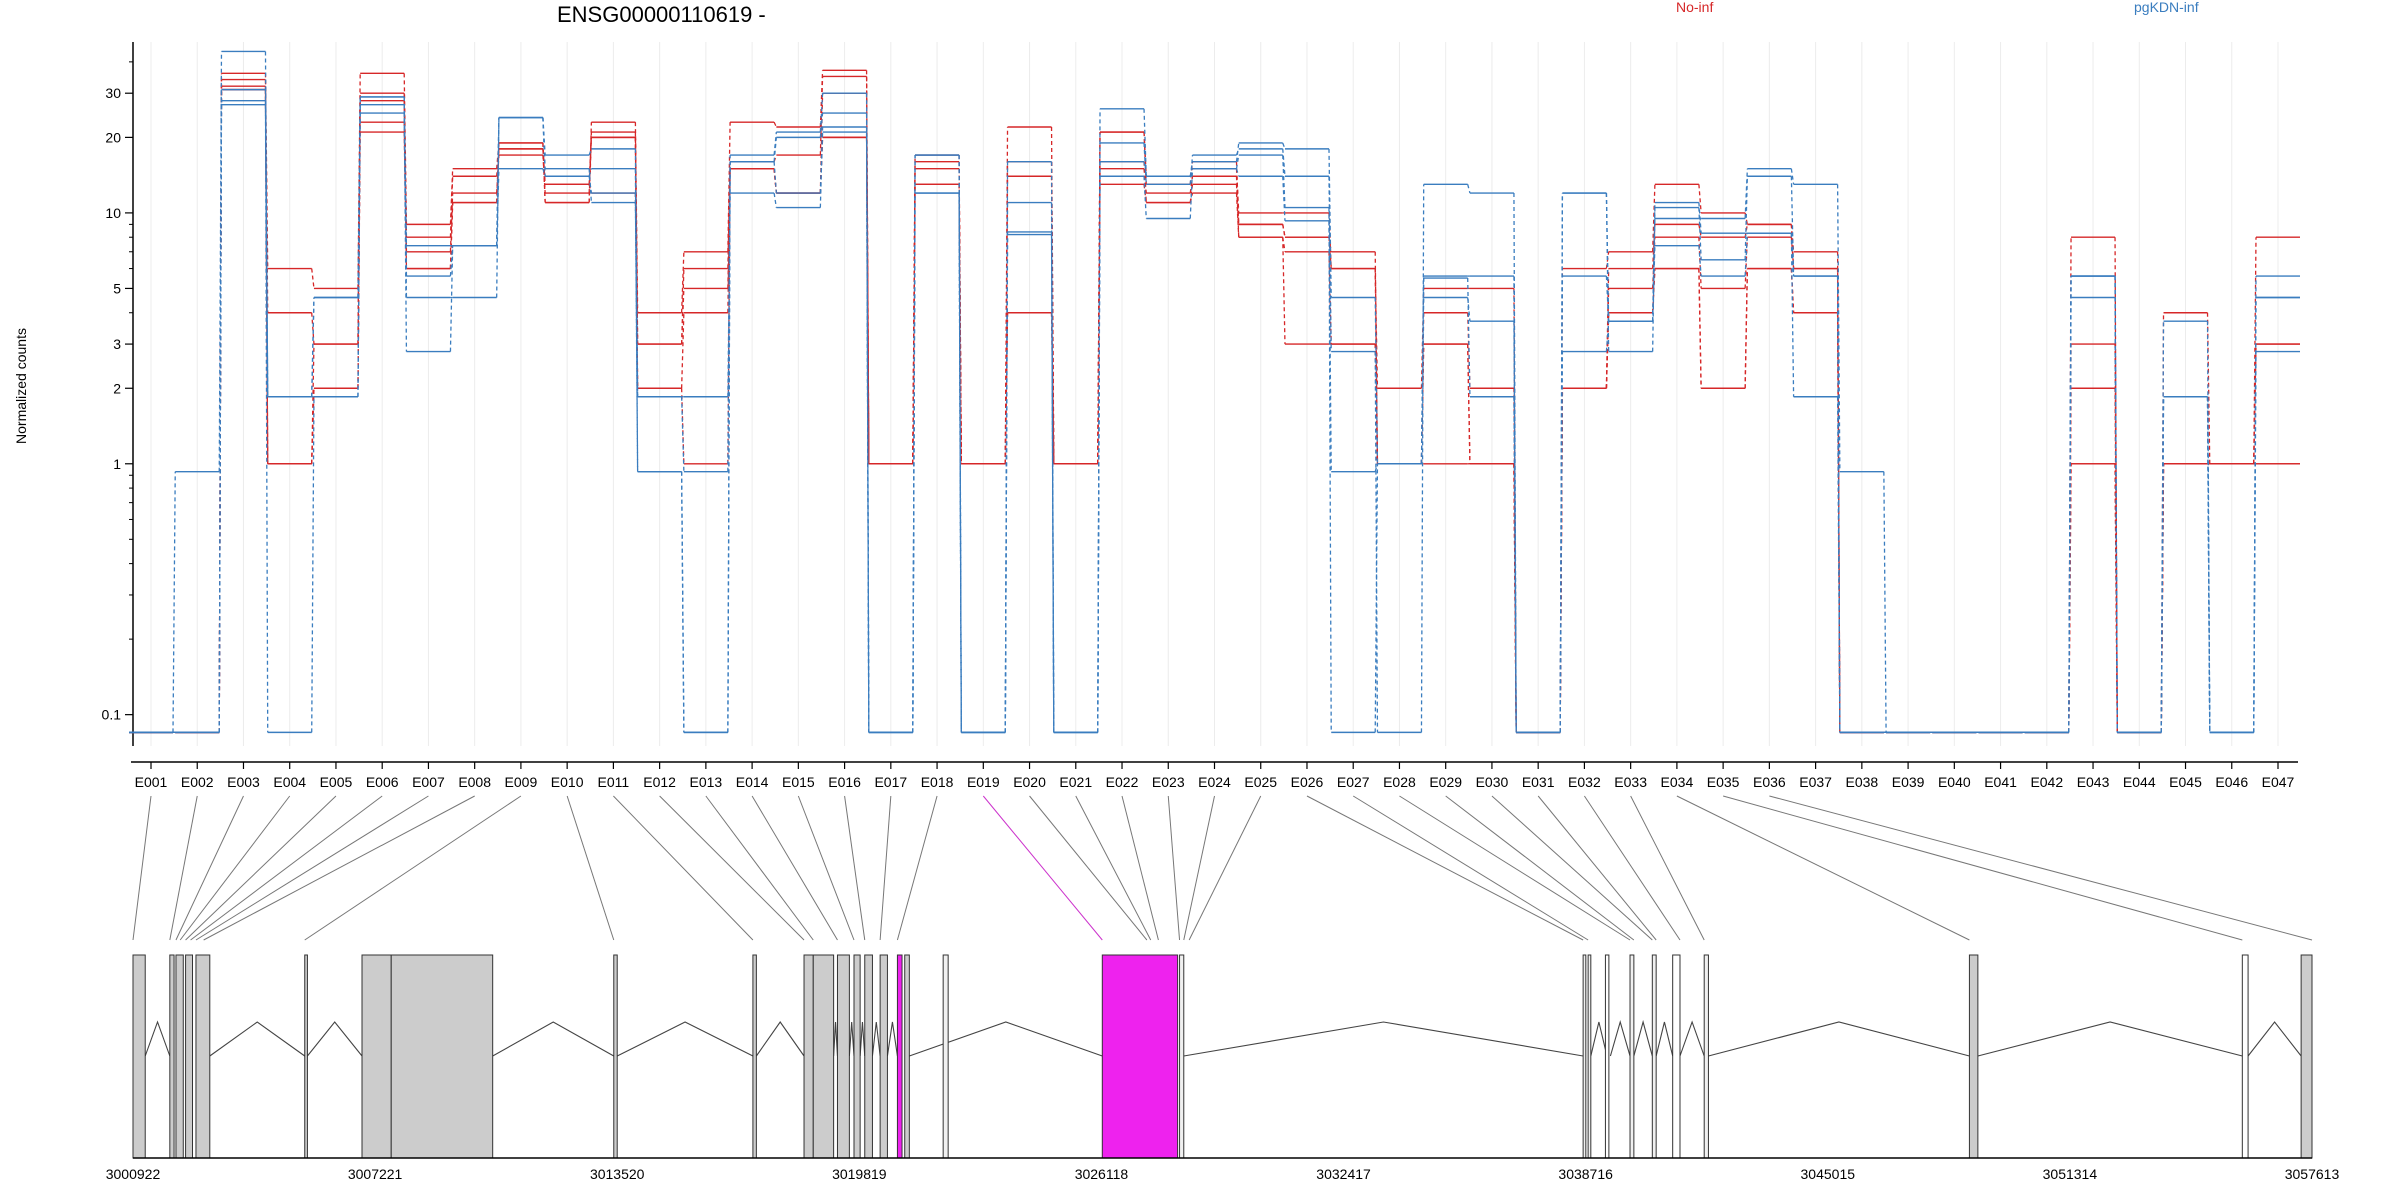  What do you see at coordinates (1694, 7) in the screenshot?
I see `legend-label-no-inf: No-inf` at bounding box center [1694, 7].